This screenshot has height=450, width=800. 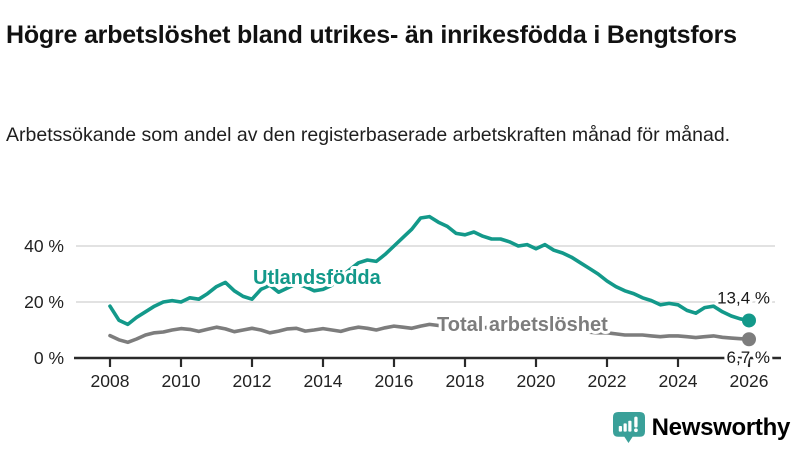 I want to click on y-axis-tick-label: 20 %, so click(x=44, y=302).